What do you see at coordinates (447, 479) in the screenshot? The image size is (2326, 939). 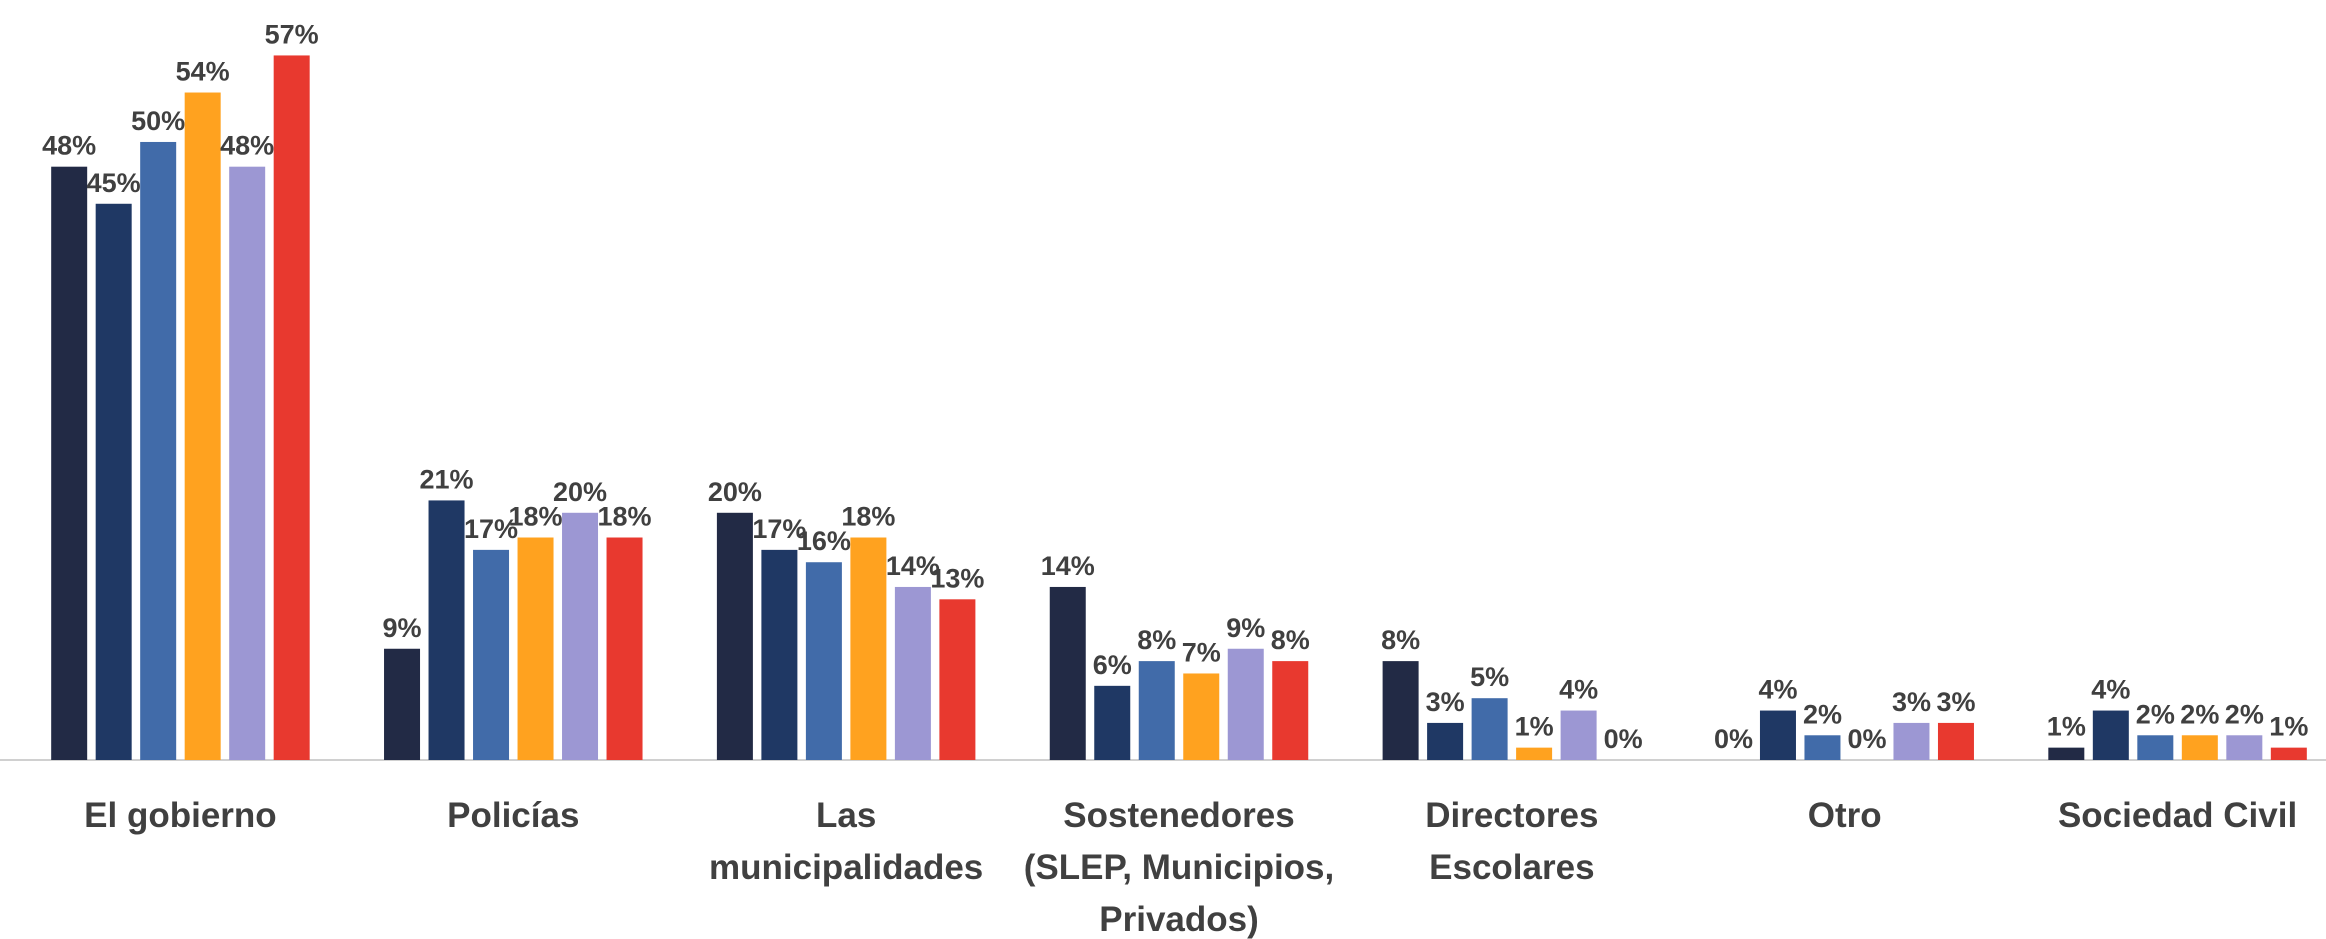 I see `data-label: 21%` at bounding box center [447, 479].